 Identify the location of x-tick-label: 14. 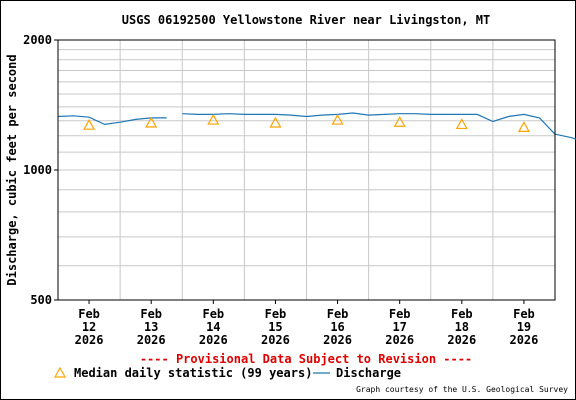
(213, 327).